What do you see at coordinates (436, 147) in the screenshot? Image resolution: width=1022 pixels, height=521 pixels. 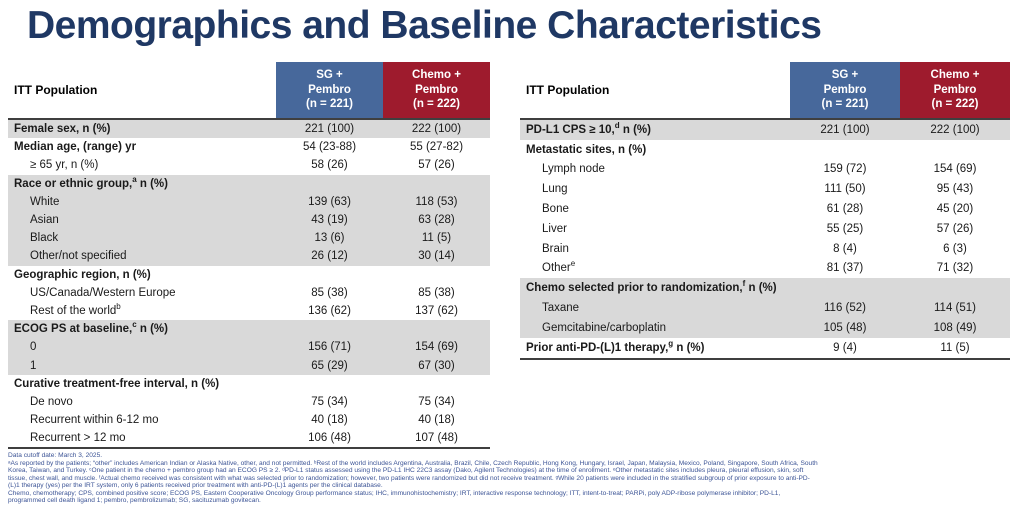 I see `table-cell: 55 (27-82)` at bounding box center [436, 147].